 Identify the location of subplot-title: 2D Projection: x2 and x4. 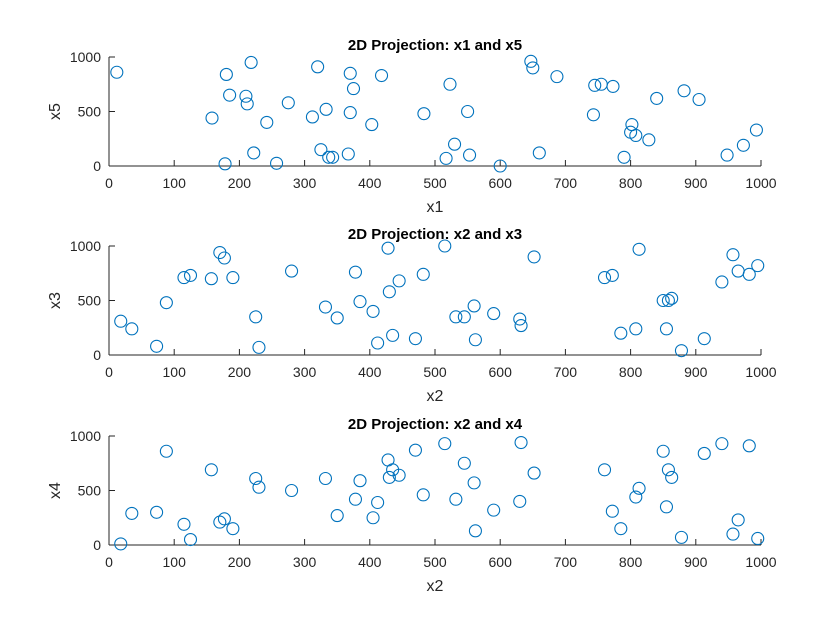
(435, 424).